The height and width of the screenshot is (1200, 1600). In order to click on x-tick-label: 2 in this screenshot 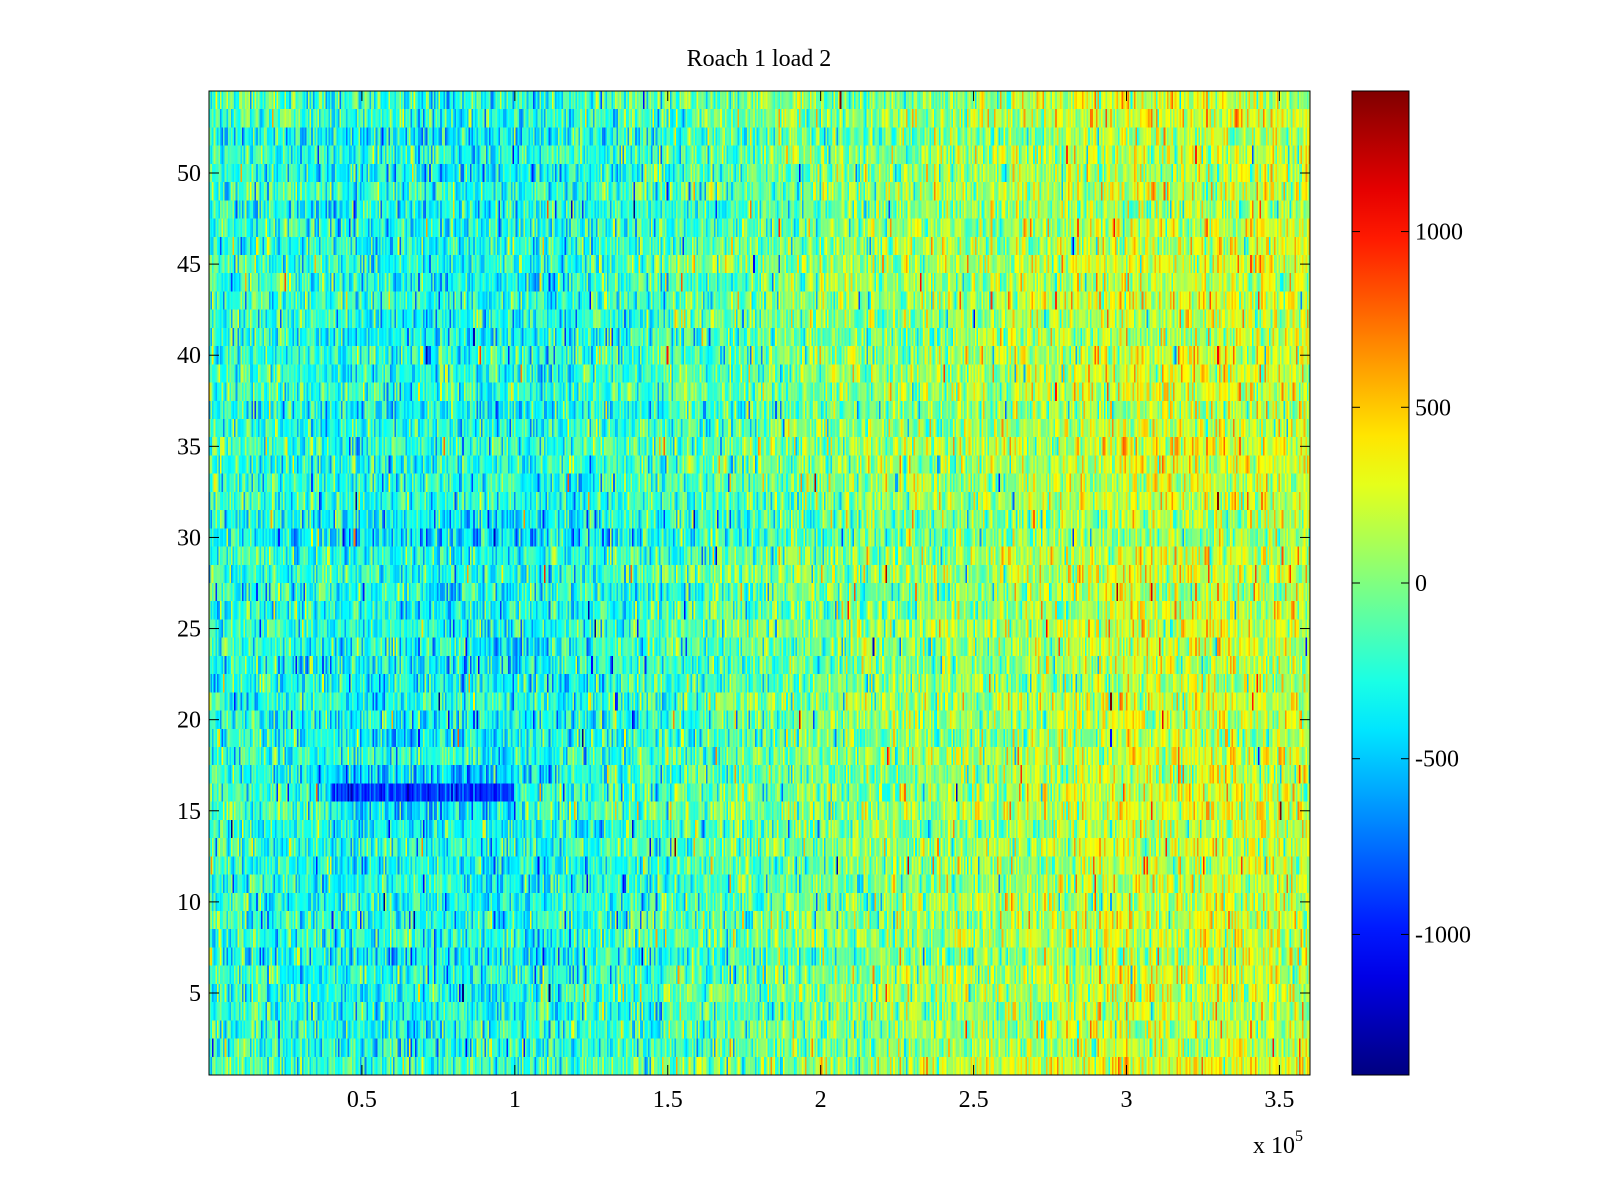, I will do `click(821, 1100)`.